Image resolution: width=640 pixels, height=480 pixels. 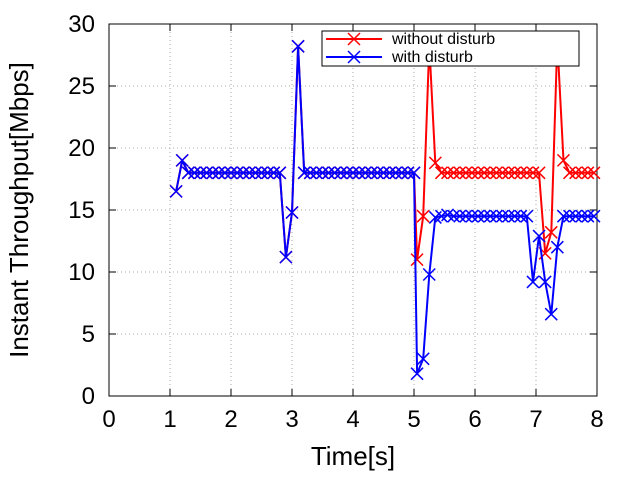 What do you see at coordinates (353, 456) in the screenshot?
I see `x-axis-label: Time[s]` at bounding box center [353, 456].